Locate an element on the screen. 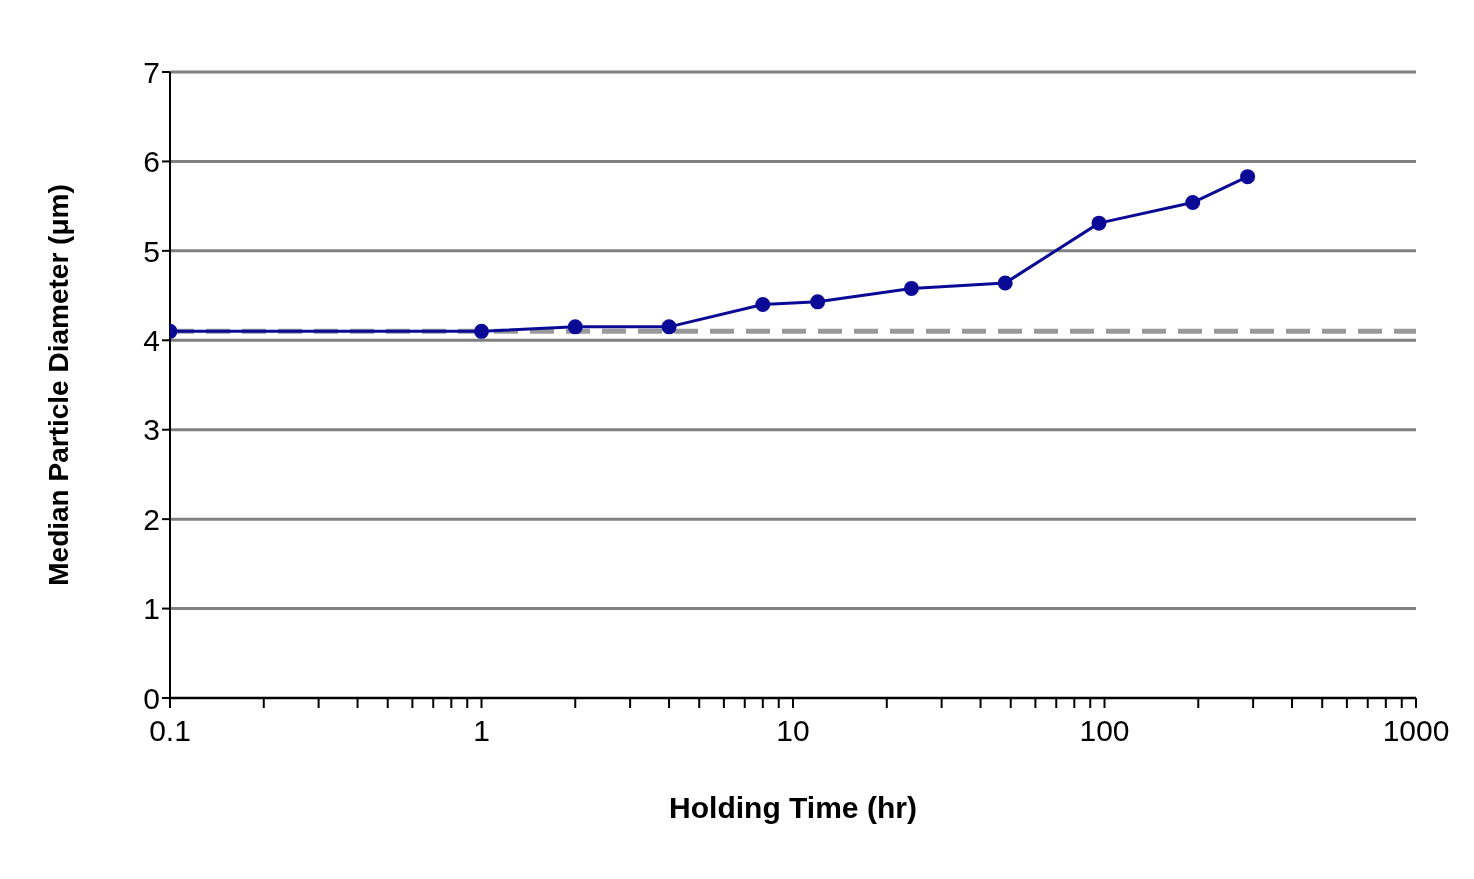 The image size is (1474, 879). x-axis-title: Holding Time (hr) is located at coordinates (793, 807).